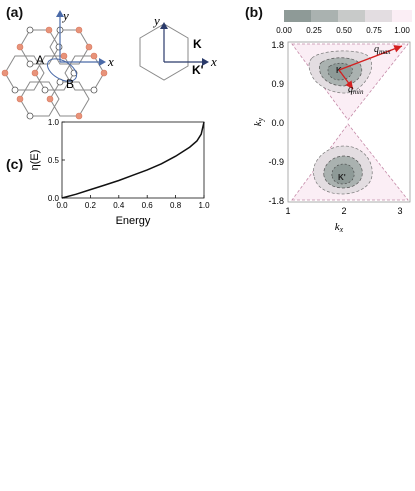  I want to click on panel-a-diagram: y x A B y x K K', so click(109, 64).